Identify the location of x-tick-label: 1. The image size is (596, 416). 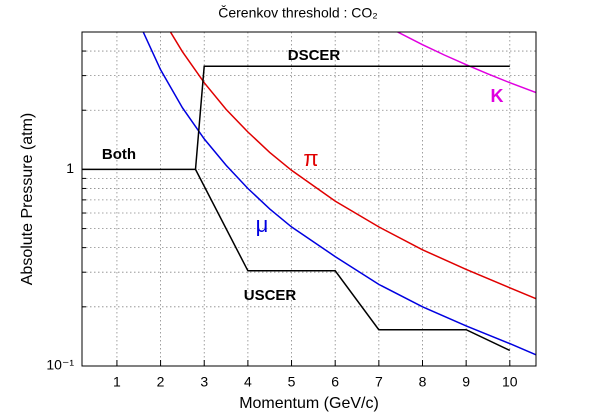
(117, 382).